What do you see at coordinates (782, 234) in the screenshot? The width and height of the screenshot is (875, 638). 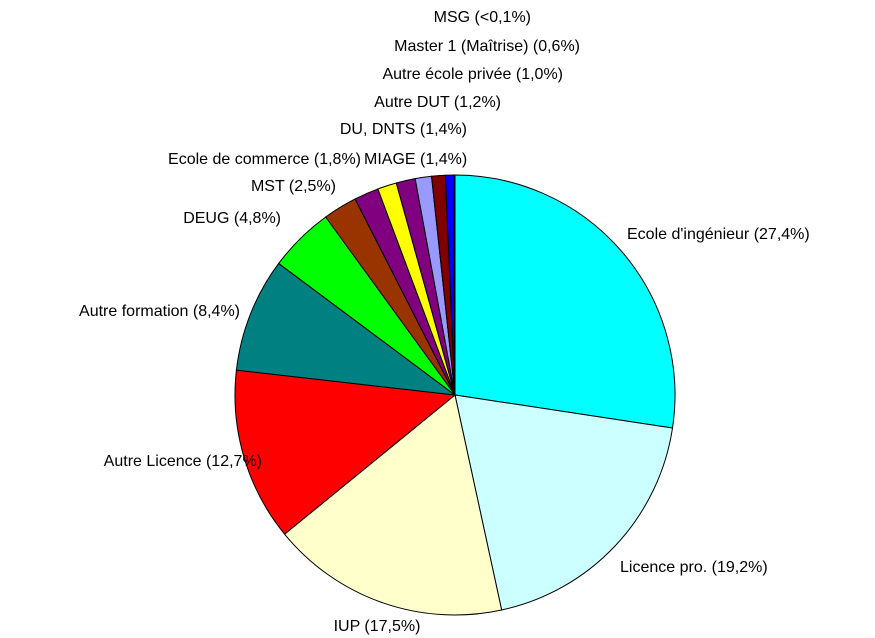 I see `slice-value-label: (27,4%)` at bounding box center [782, 234].